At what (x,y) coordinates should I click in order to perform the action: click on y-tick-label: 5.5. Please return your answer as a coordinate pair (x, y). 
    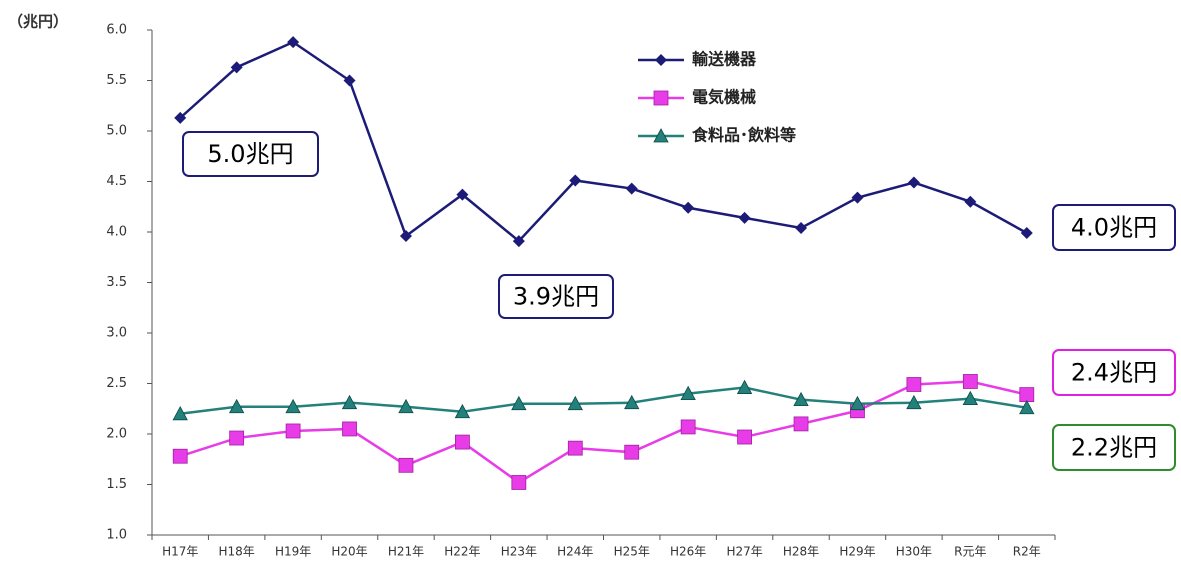
    Looking at the image, I should click on (116, 80).